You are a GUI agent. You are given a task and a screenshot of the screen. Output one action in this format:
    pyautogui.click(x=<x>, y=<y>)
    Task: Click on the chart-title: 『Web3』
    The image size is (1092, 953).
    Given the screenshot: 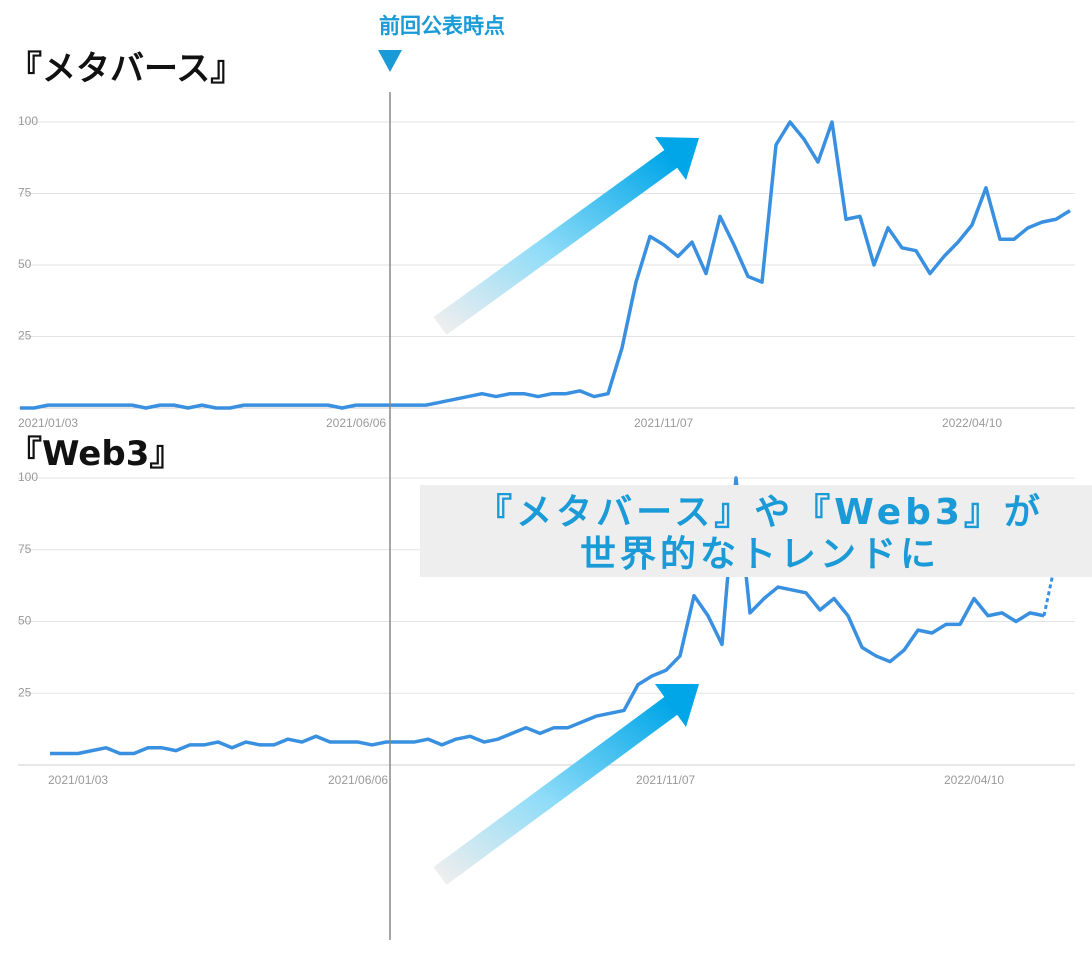 What is the action you would take?
    pyautogui.click(x=95, y=454)
    